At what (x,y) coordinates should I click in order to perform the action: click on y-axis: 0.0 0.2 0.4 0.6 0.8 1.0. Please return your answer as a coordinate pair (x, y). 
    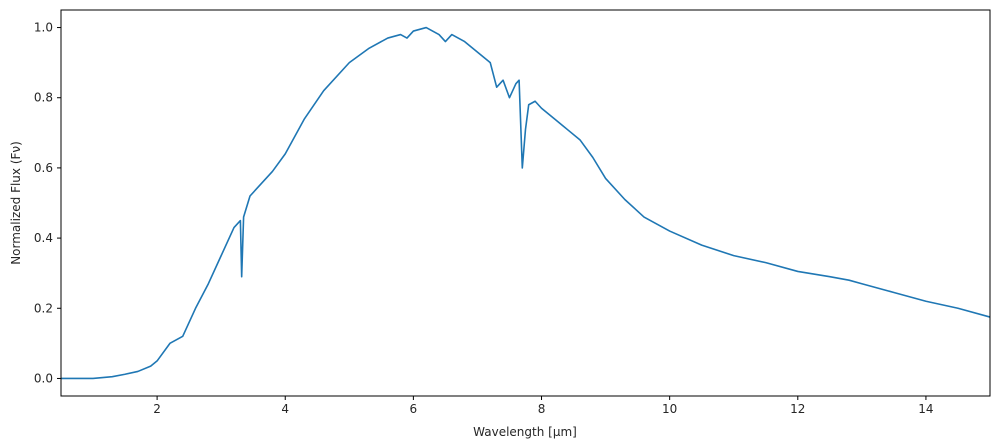
    Looking at the image, I should click on (47, 203).